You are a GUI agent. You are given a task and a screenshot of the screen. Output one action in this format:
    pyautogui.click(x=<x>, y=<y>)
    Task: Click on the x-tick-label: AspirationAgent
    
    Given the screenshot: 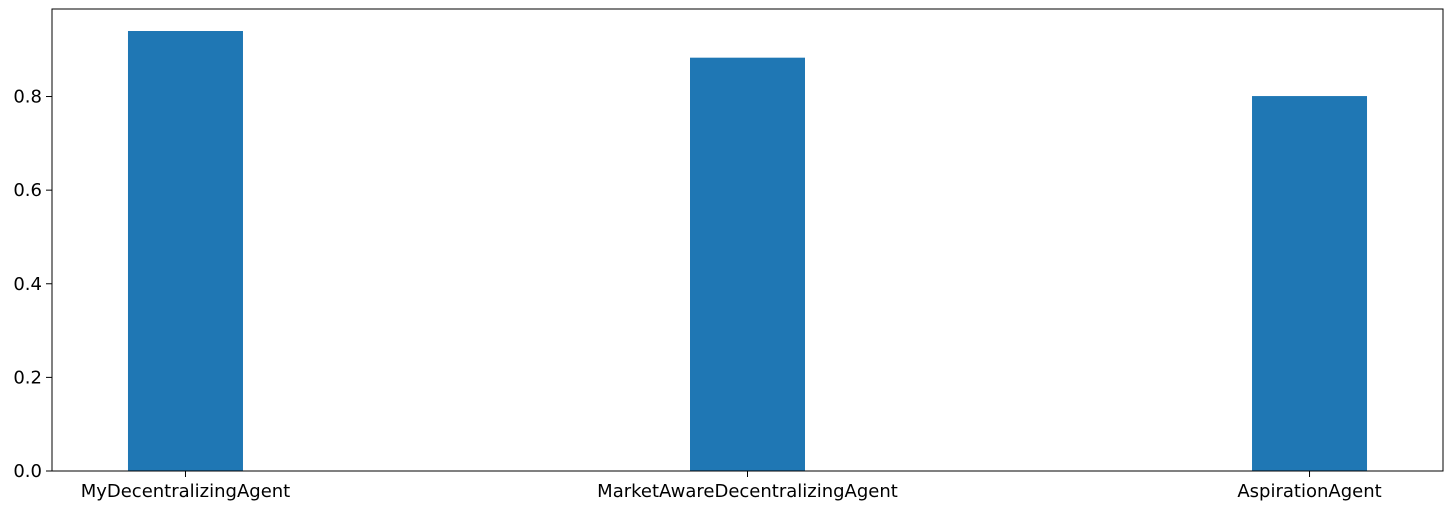 What is the action you would take?
    pyautogui.click(x=1309, y=491)
    